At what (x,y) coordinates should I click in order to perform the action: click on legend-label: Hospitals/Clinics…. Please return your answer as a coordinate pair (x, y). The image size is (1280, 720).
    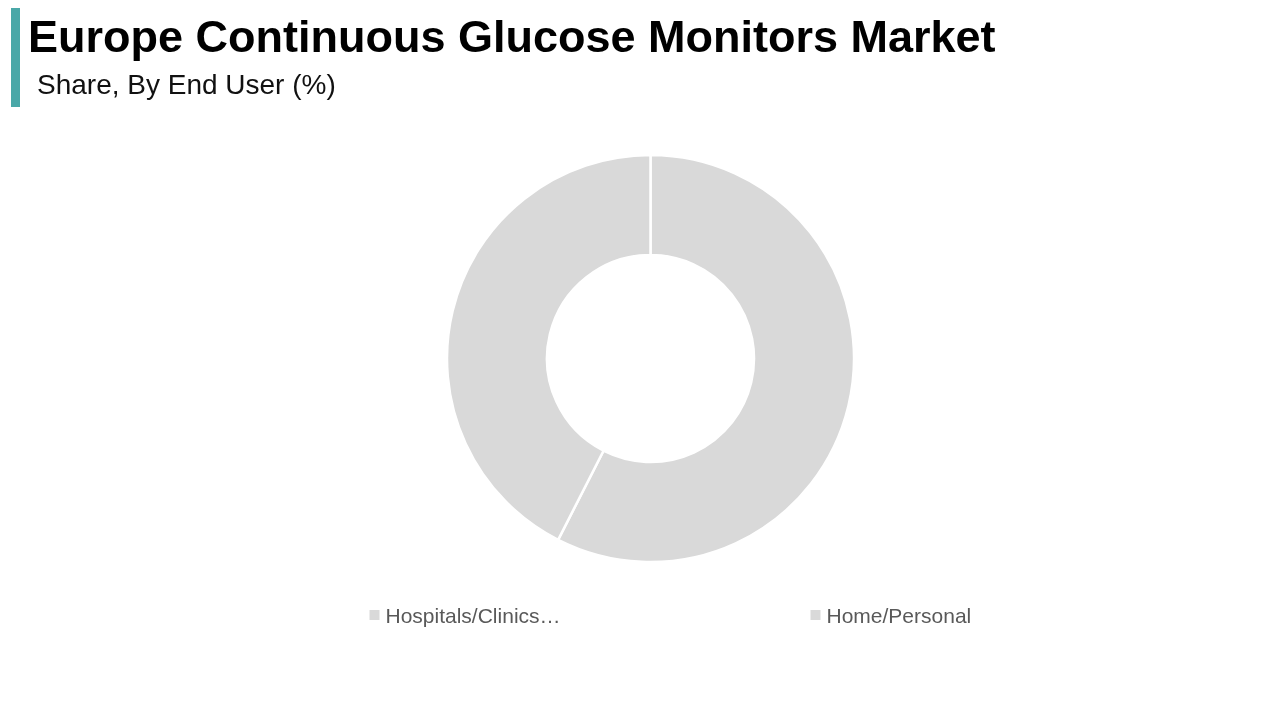
    Looking at the image, I should click on (473, 615).